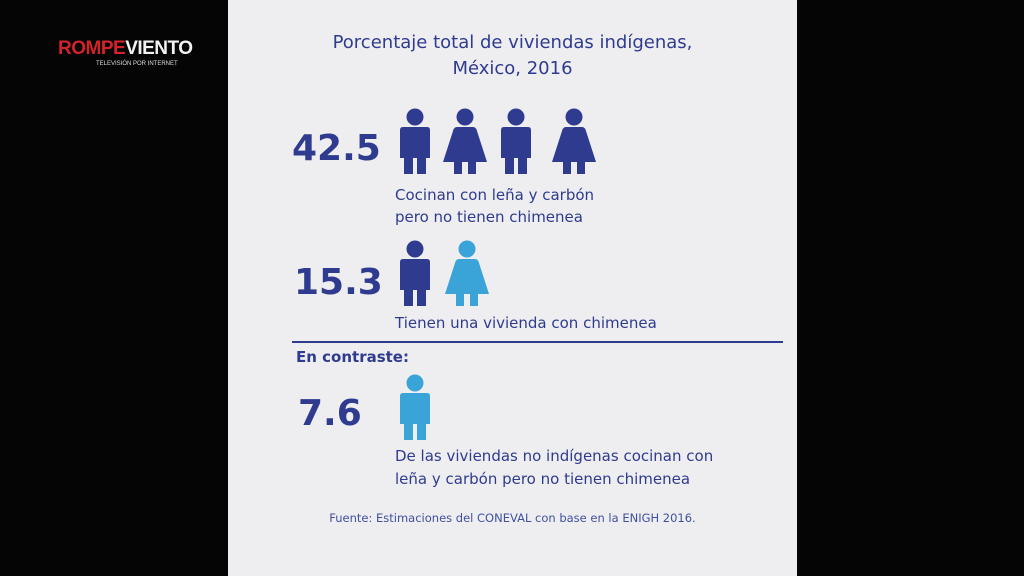 The image size is (1024, 576). Describe the element at coordinates (159, 48) in the screenshot. I see `logo-white: VIENTO` at that location.